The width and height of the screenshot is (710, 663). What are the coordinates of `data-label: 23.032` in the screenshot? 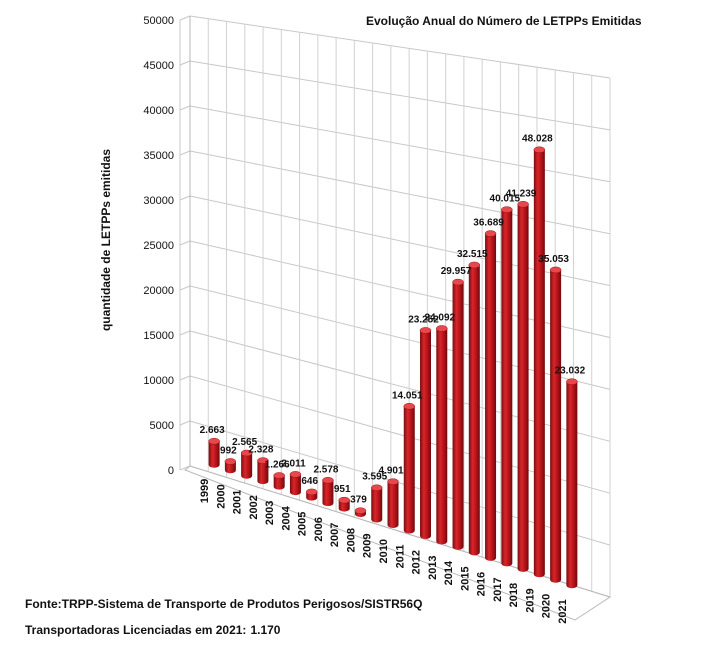 It's located at (570, 371).